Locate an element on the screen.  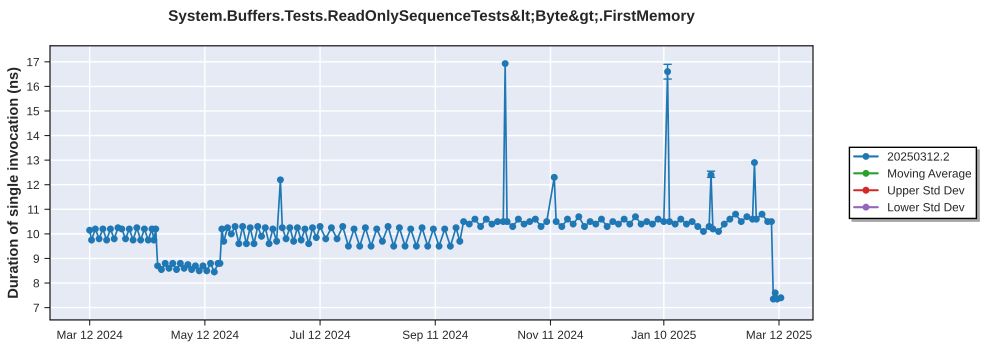
y-tick-label: 17 is located at coordinates (33, 62).